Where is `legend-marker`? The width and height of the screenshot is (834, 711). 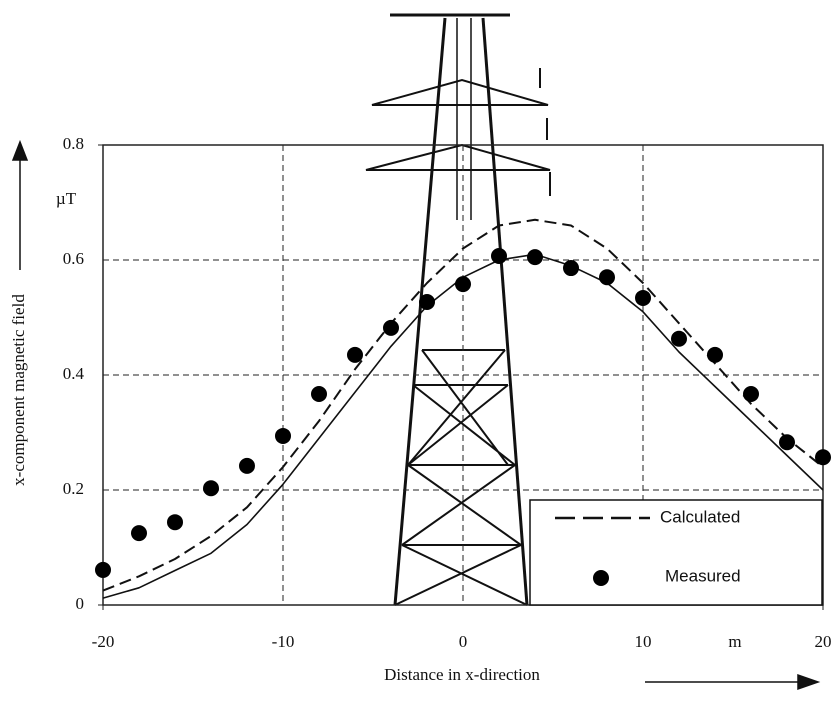 legend-marker is located at coordinates (601, 578).